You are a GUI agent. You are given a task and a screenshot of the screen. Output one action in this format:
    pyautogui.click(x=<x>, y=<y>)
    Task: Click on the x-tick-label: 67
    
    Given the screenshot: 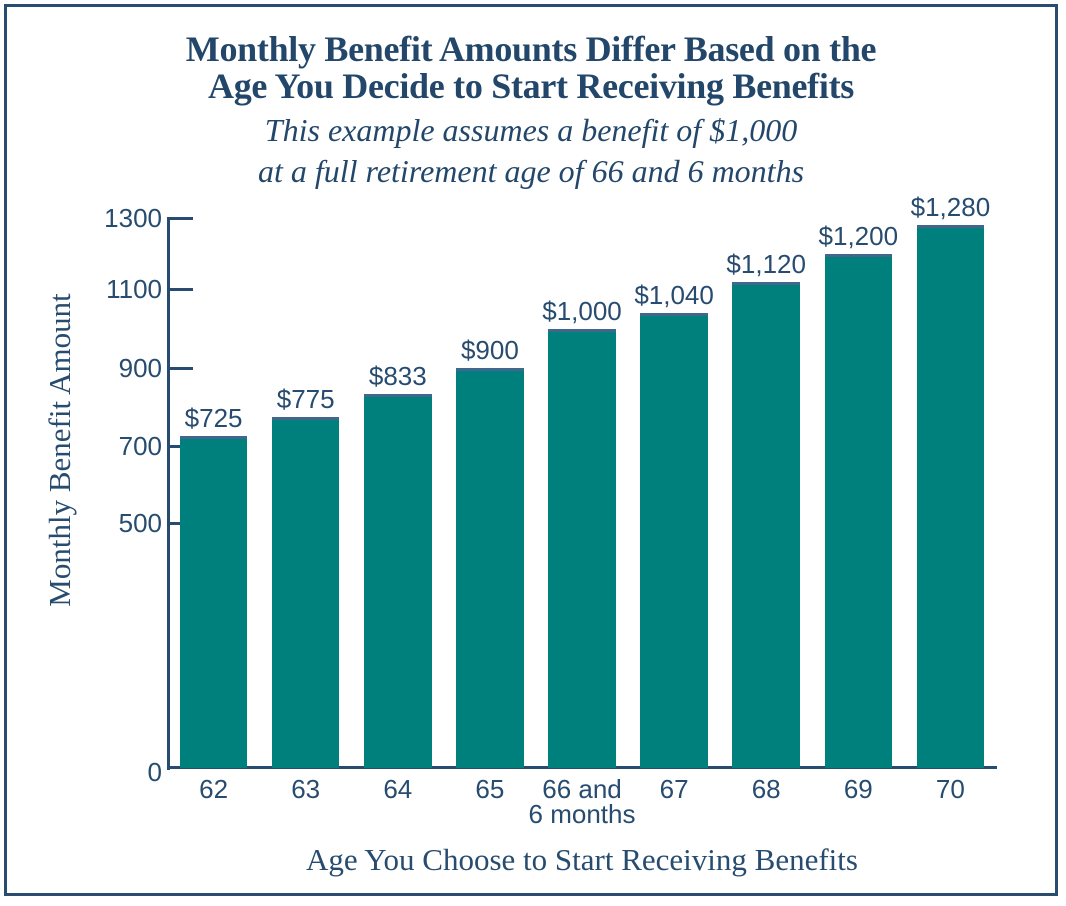 What is the action you would take?
    pyautogui.click(x=674, y=789)
    